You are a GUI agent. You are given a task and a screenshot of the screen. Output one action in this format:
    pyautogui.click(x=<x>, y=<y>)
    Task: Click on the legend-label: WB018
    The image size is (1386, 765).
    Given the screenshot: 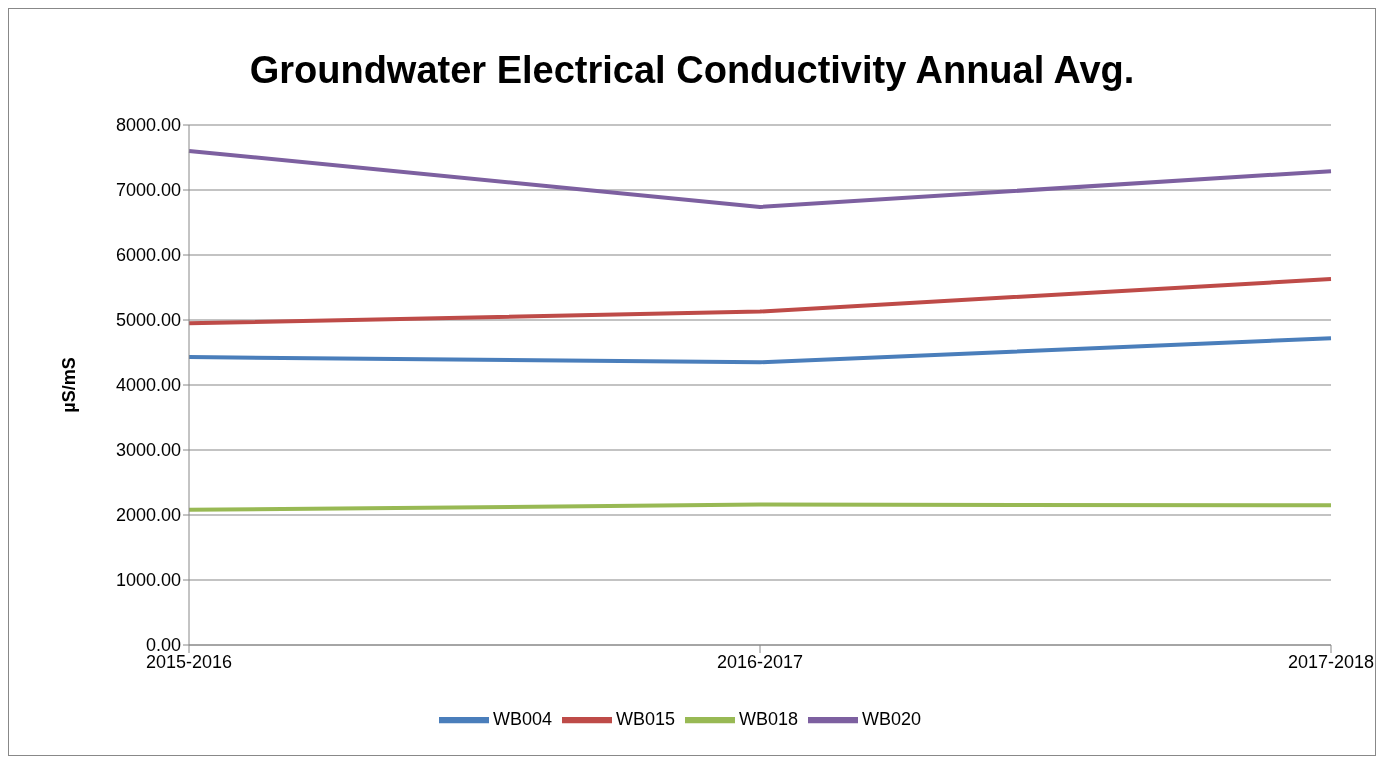 What is the action you would take?
    pyautogui.click(x=769, y=718)
    